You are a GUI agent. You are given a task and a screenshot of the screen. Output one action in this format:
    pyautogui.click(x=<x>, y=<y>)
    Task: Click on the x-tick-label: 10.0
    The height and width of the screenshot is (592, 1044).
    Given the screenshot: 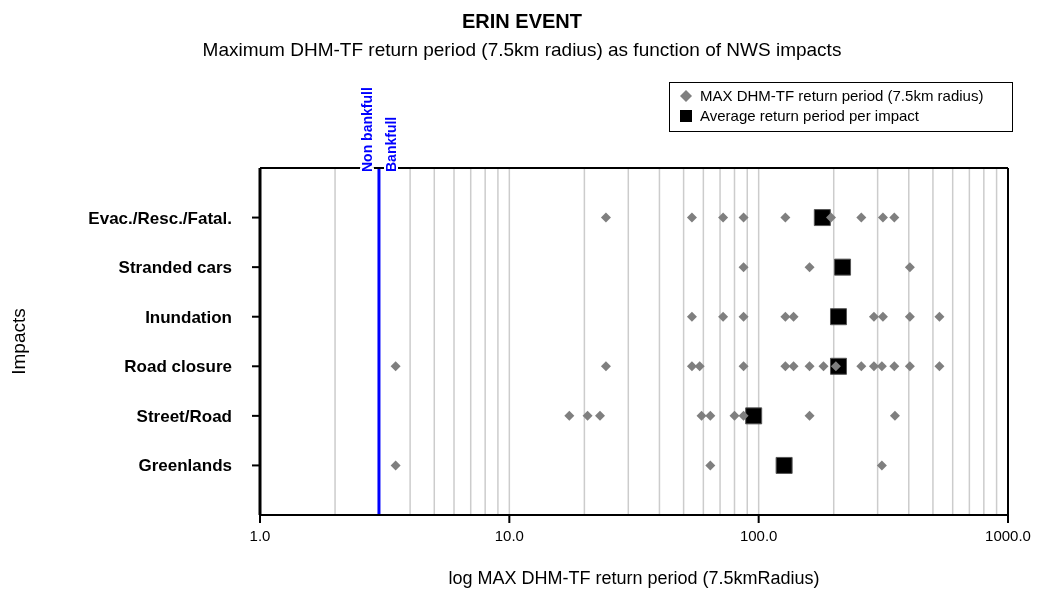 What is the action you would take?
    pyautogui.click(x=509, y=535)
    